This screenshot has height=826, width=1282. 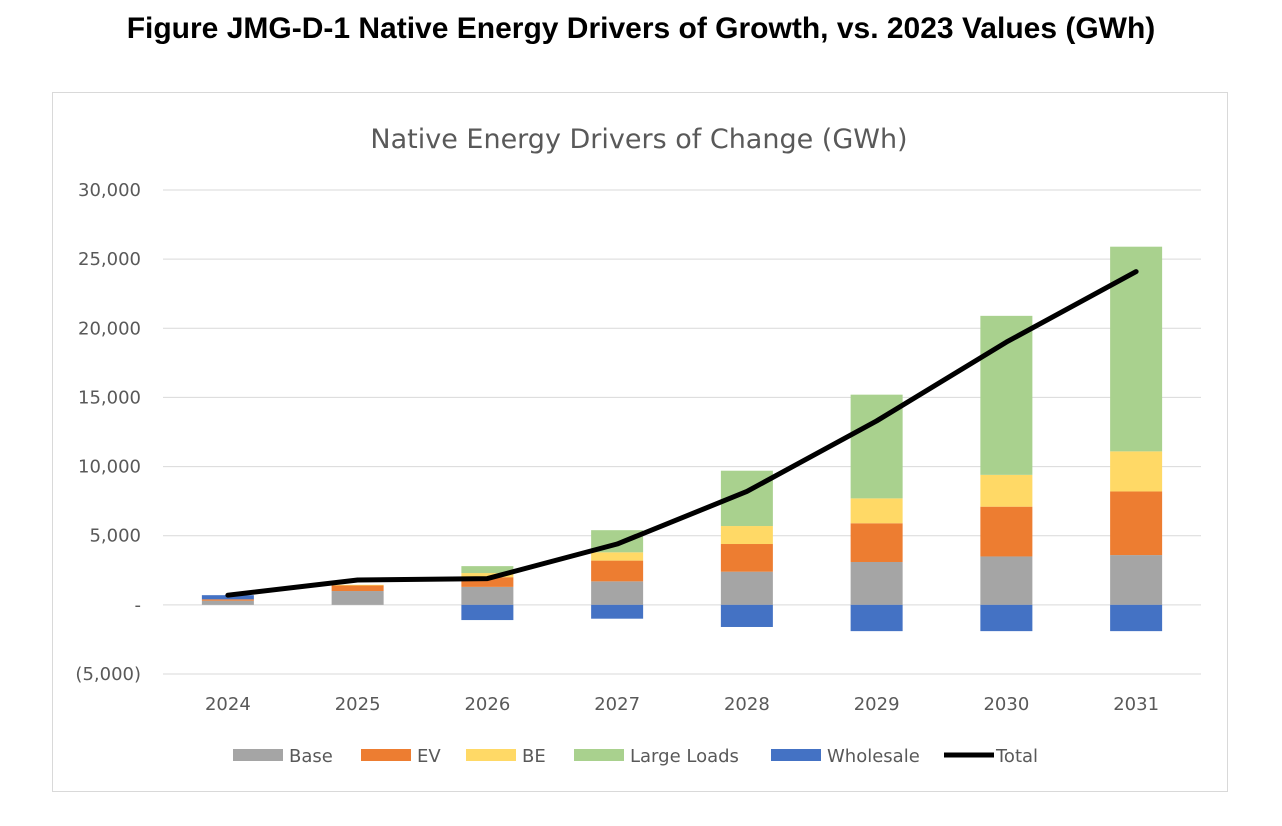 I want to click on bar-ev-2025, so click(x=357, y=588).